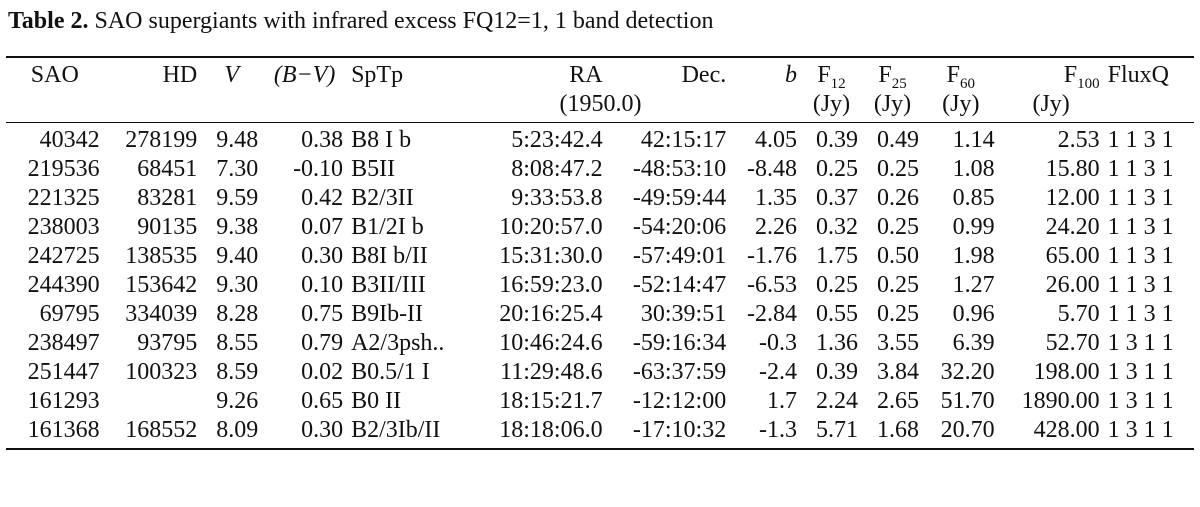 The width and height of the screenshot is (1200, 507). Describe the element at coordinates (961, 433) in the screenshot. I see `cell-f60: 20.70` at that location.